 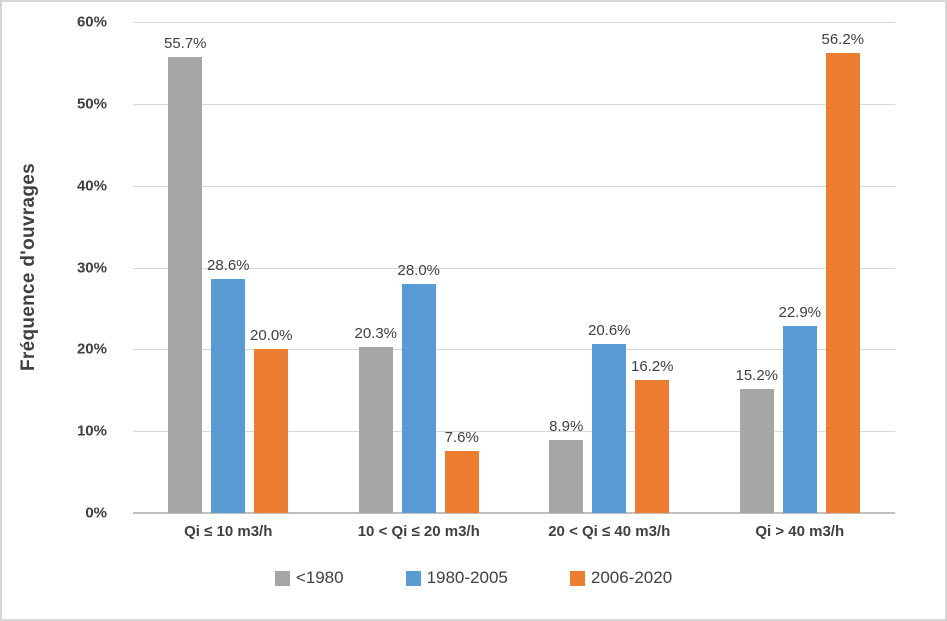 I want to click on y-axis-tick-label: 60%, so click(x=91, y=22).